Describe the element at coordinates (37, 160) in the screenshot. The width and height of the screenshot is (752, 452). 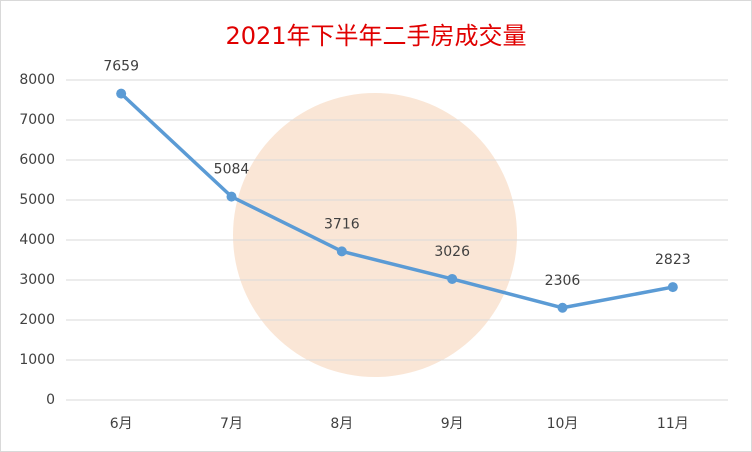
I see `y-tick-label: 6000` at that location.